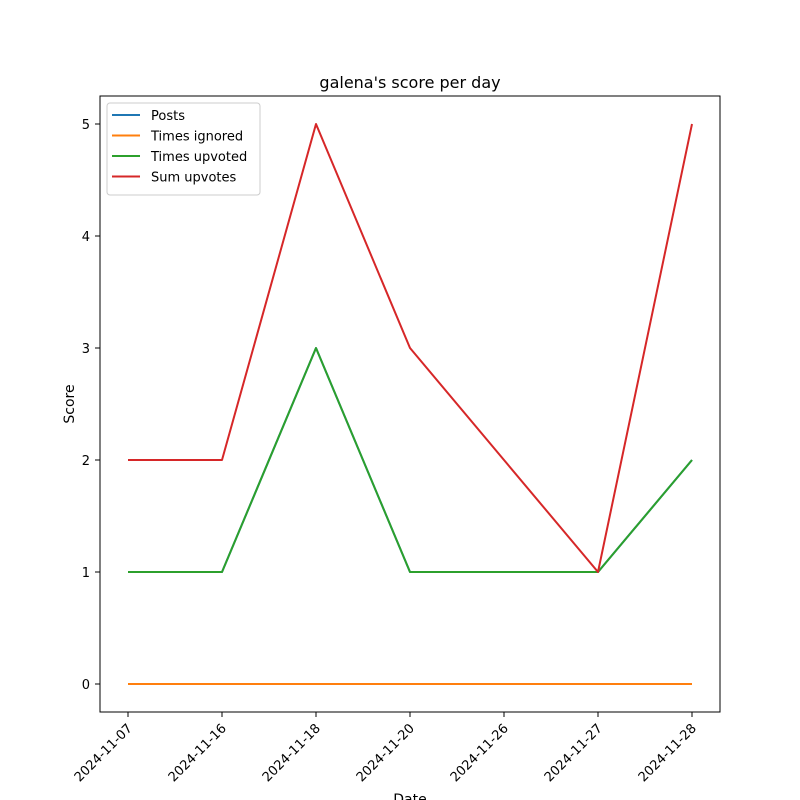 This screenshot has height=800, width=800. Describe the element at coordinates (196, 137) in the screenshot. I see `legend-label: Times ignored` at that location.